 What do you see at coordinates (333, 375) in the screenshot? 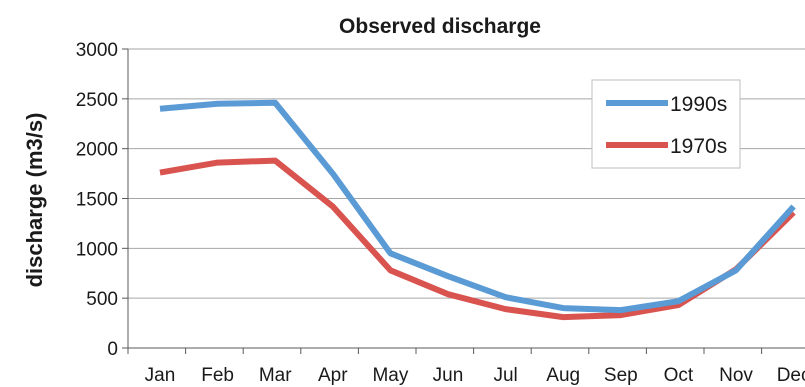
I see `x-tick-label: Apr` at bounding box center [333, 375].